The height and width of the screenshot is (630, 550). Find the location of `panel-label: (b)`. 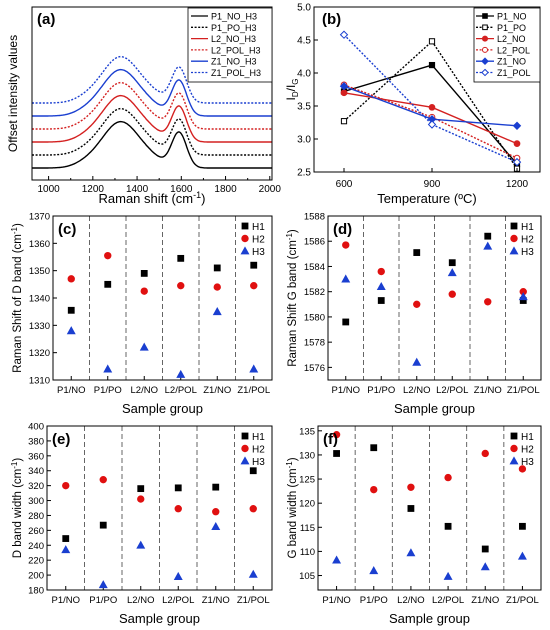

panel-label: (b) is located at coordinates (331, 19).